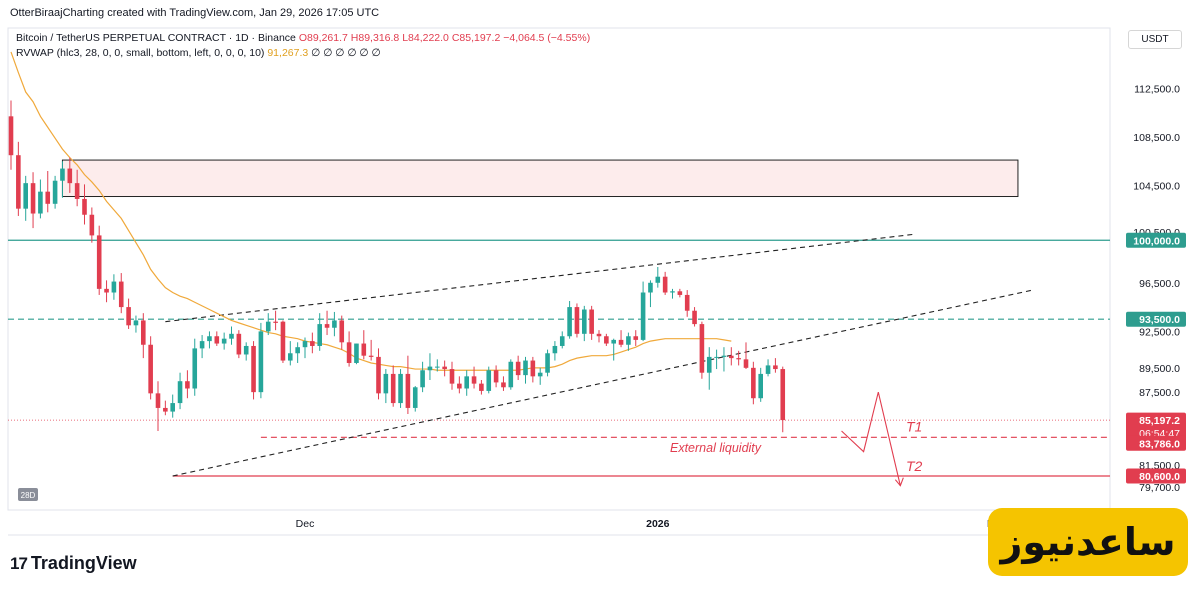 This screenshot has height=589, width=1200. Describe the element at coordinates (540, 278) in the screenshot. I see `channel-upper-line` at that location.